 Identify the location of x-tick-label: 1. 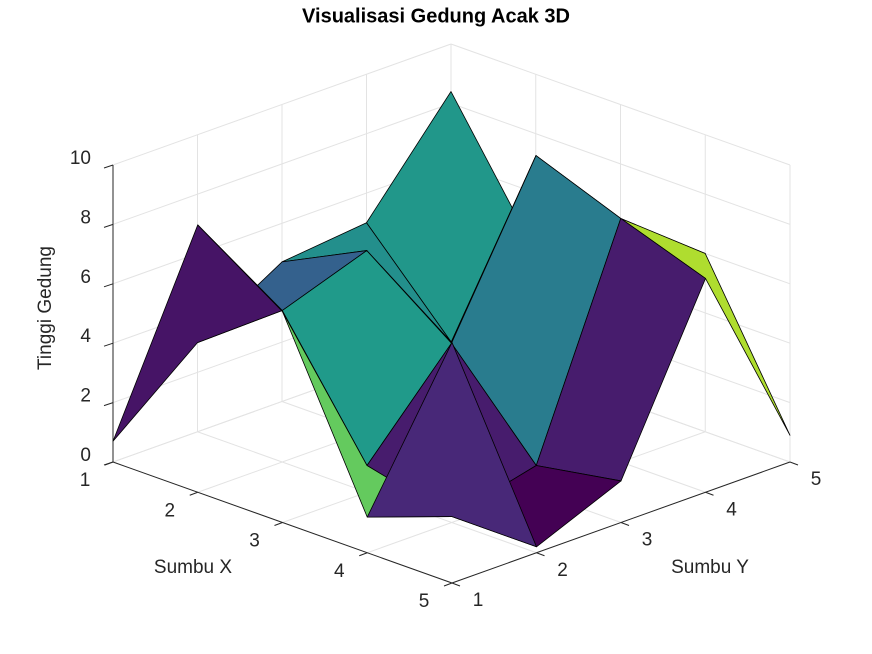
(85, 480).